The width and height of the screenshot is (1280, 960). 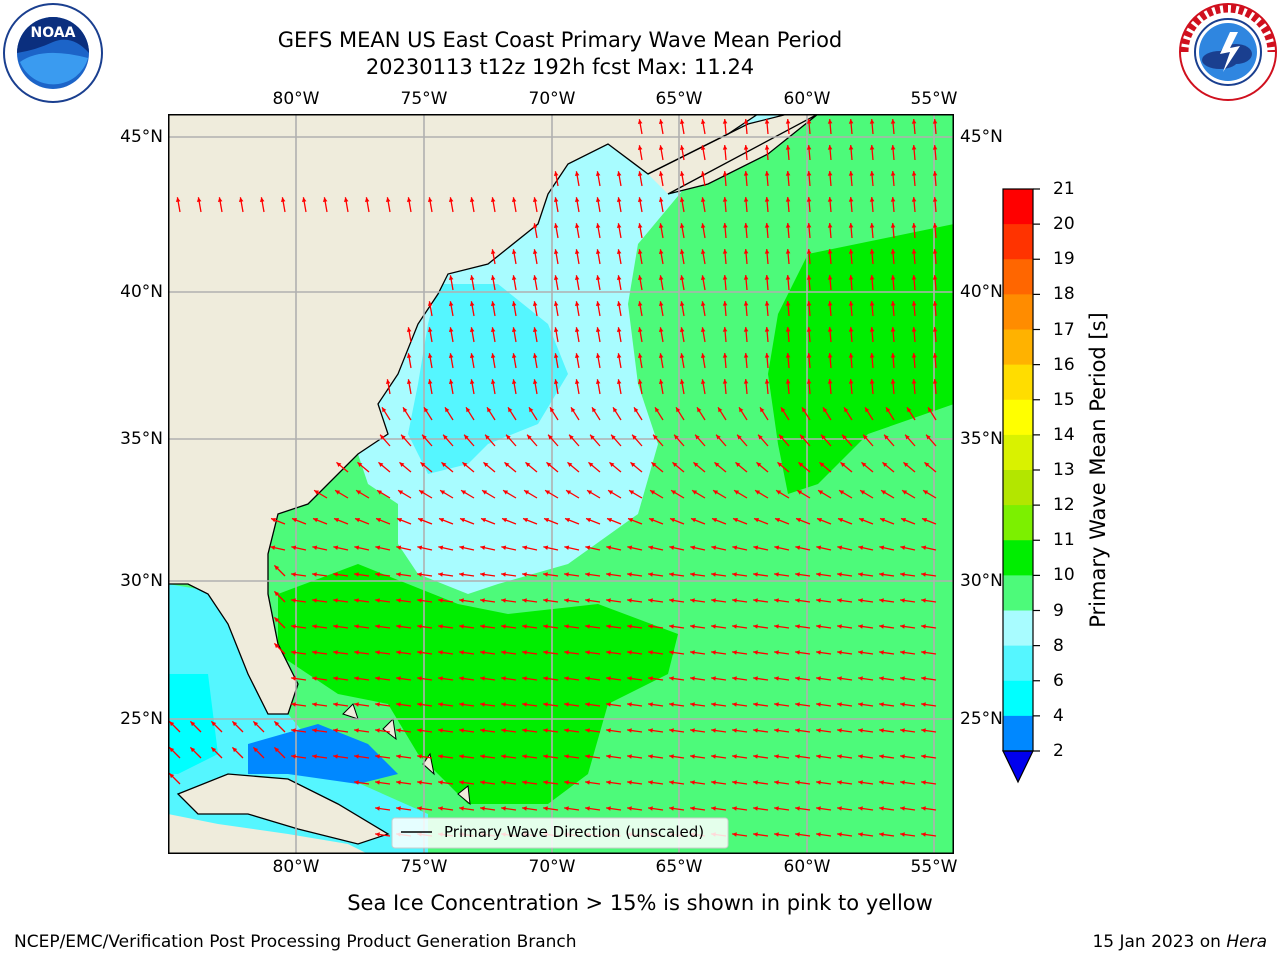 What do you see at coordinates (981, 292) in the screenshot?
I see `lat-tick-right: 40°N` at bounding box center [981, 292].